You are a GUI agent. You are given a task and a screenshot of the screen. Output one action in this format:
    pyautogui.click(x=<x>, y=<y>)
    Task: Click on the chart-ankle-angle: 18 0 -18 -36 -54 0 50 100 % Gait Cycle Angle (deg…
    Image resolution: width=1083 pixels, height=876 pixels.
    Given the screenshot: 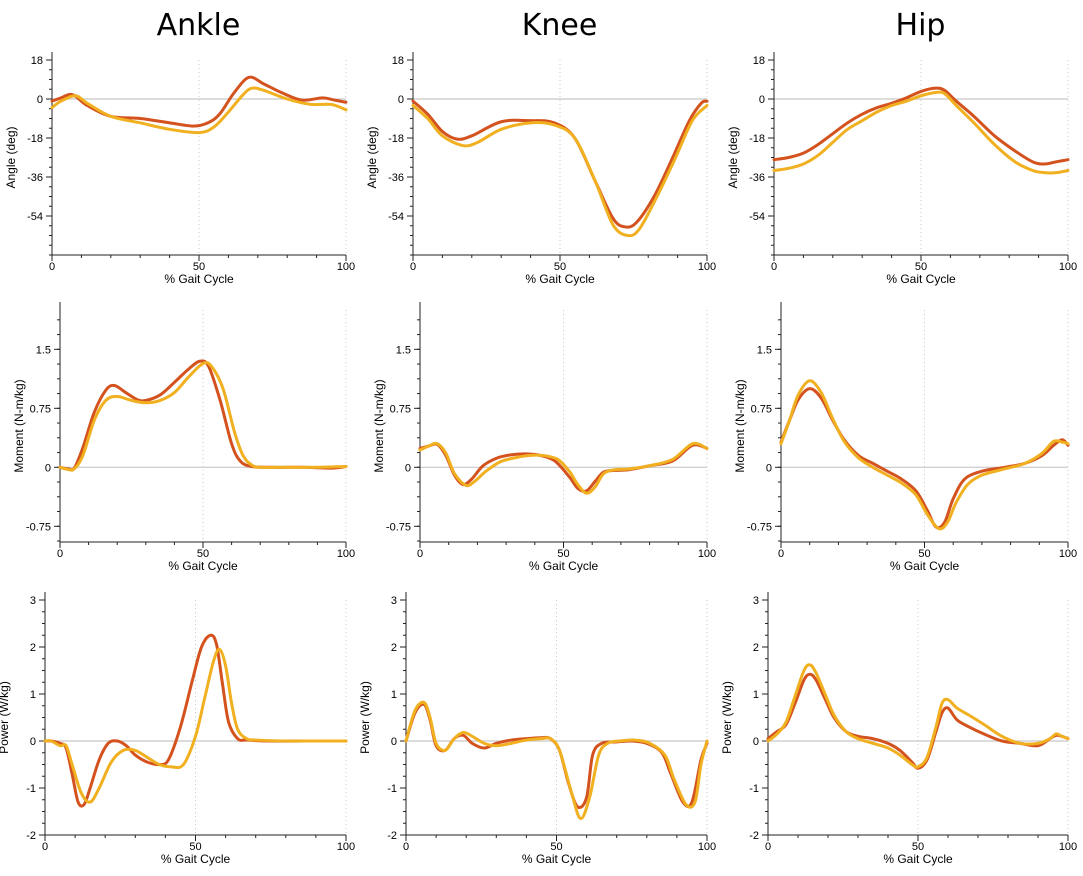 What is the action you would take?
    pyautogui.click(x=179, y=169)
    